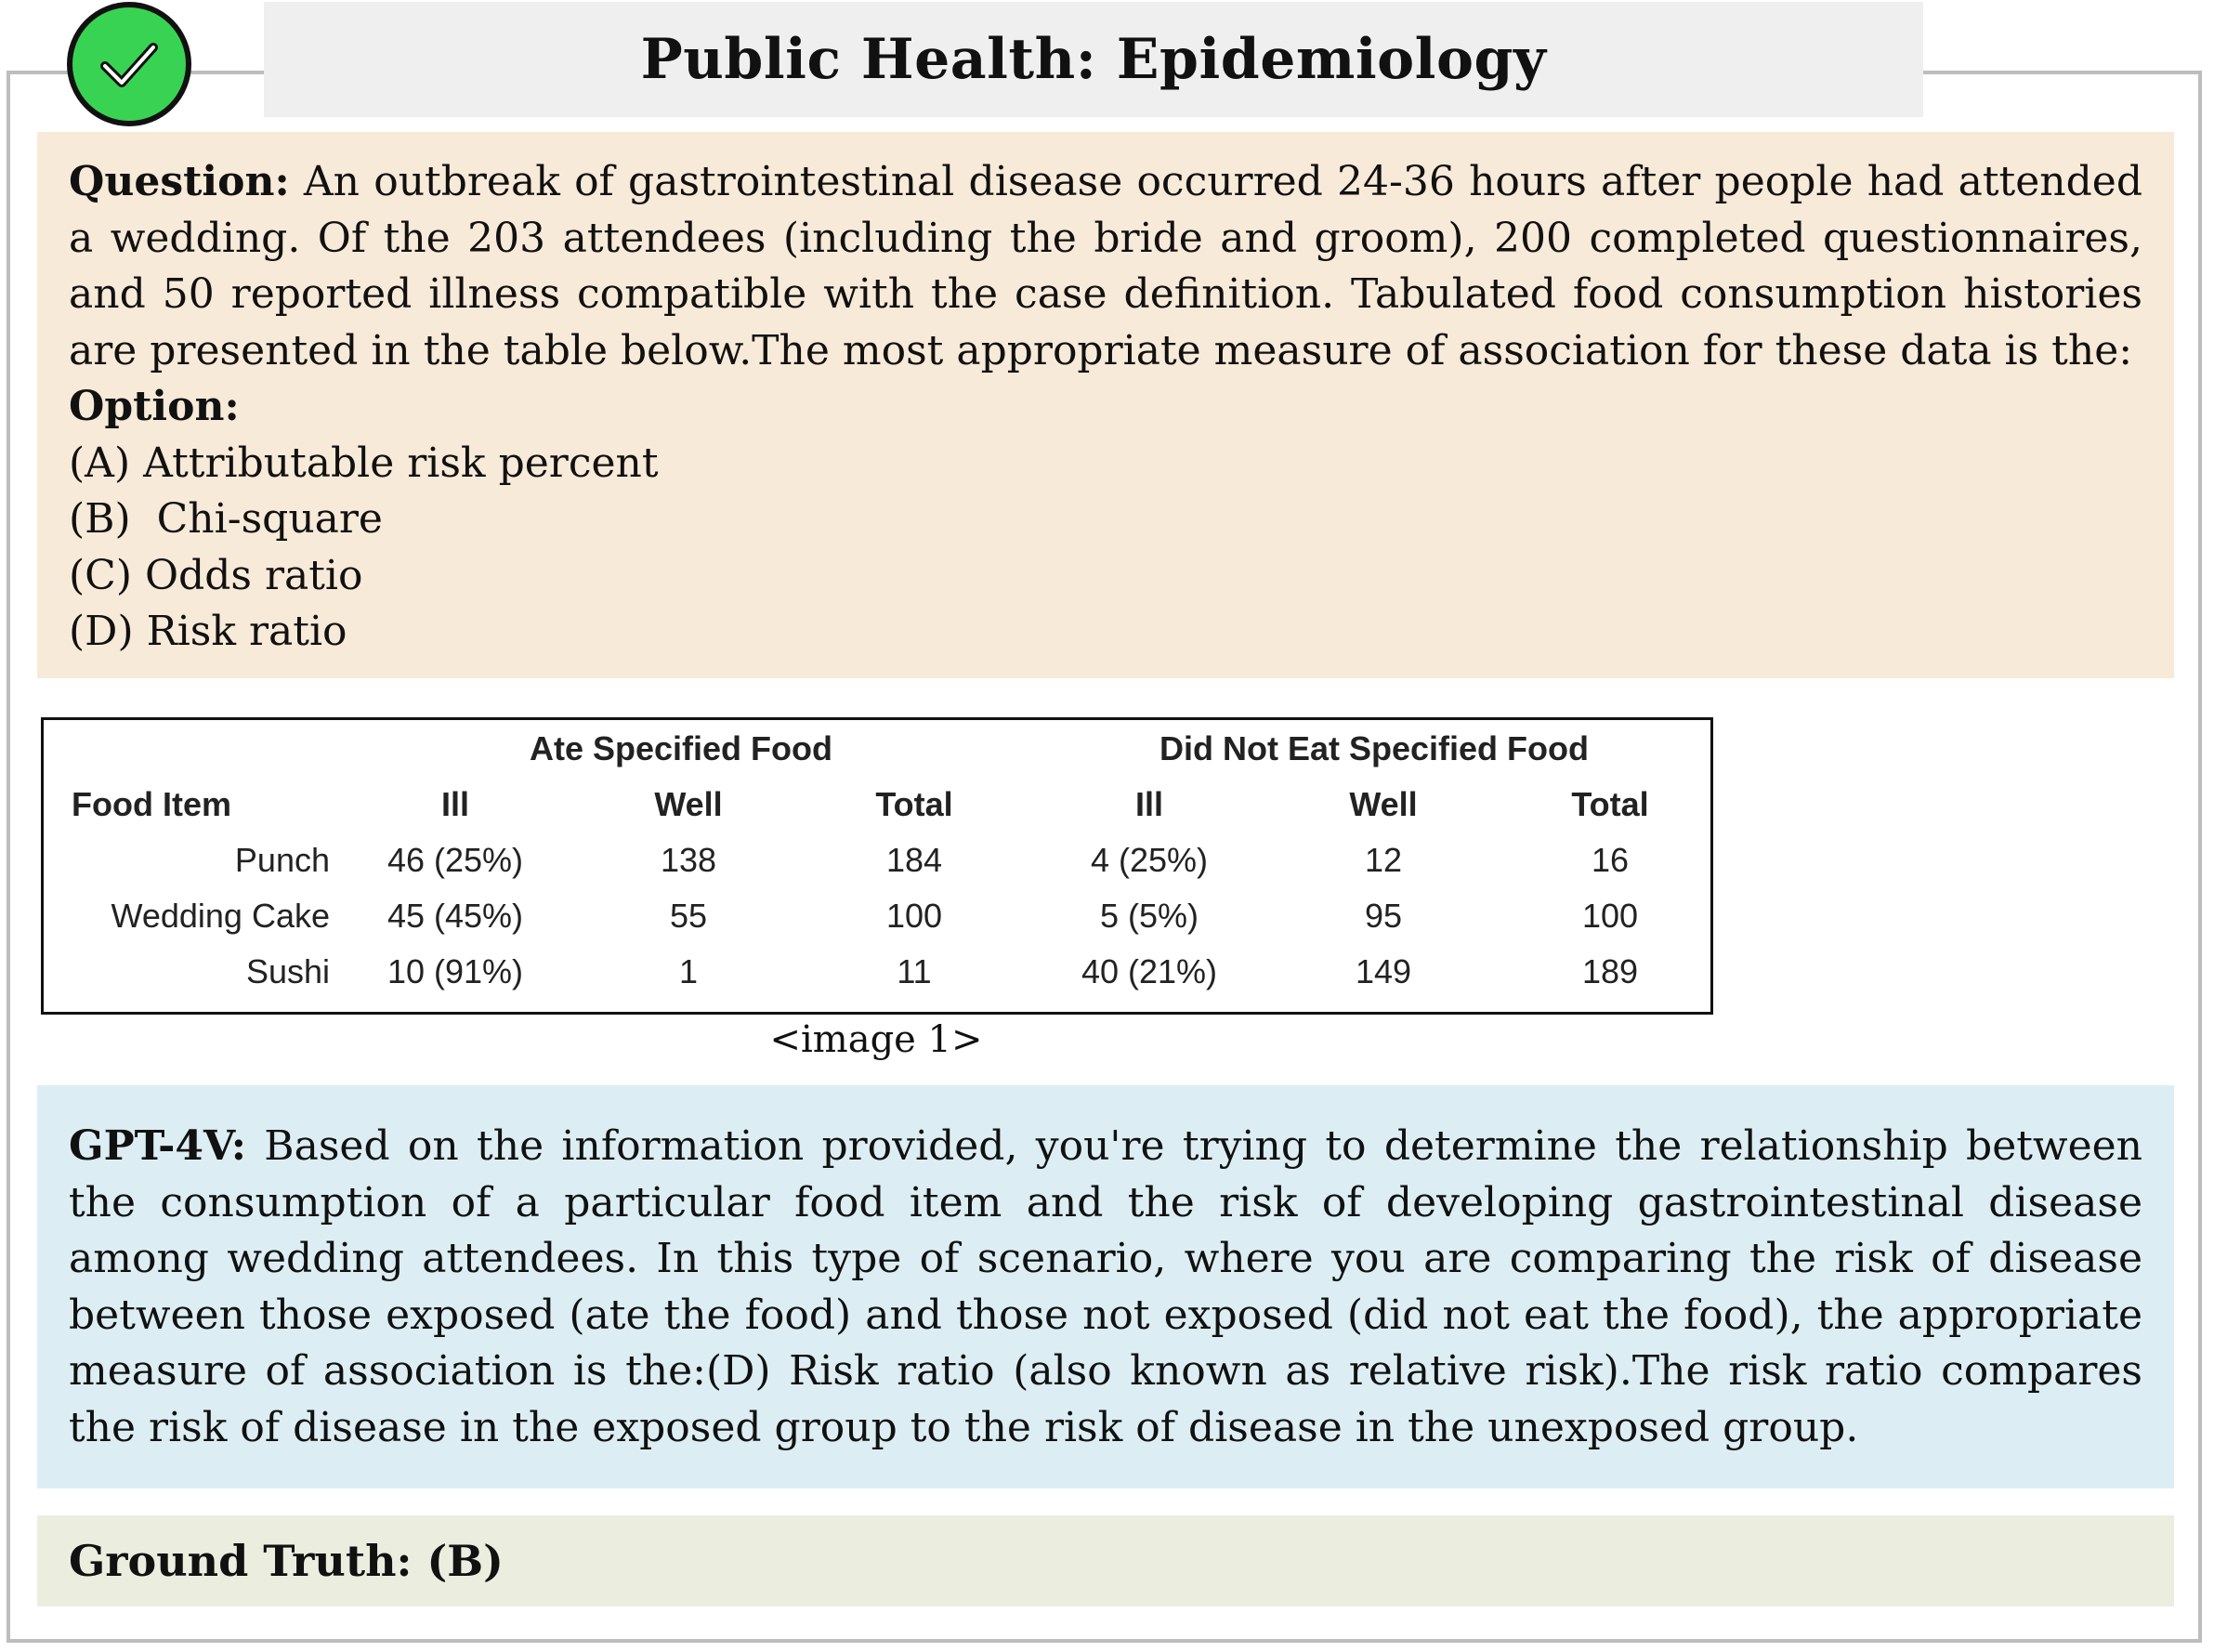 The height and width of the screenshot is (1652, 2214). Describe the element at coordinates (689, 860) in the screenshot. I see `table-cell: 138` at that location.